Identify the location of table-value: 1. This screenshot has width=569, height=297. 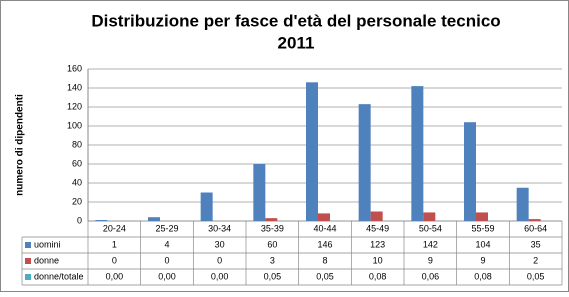
(114, 244).